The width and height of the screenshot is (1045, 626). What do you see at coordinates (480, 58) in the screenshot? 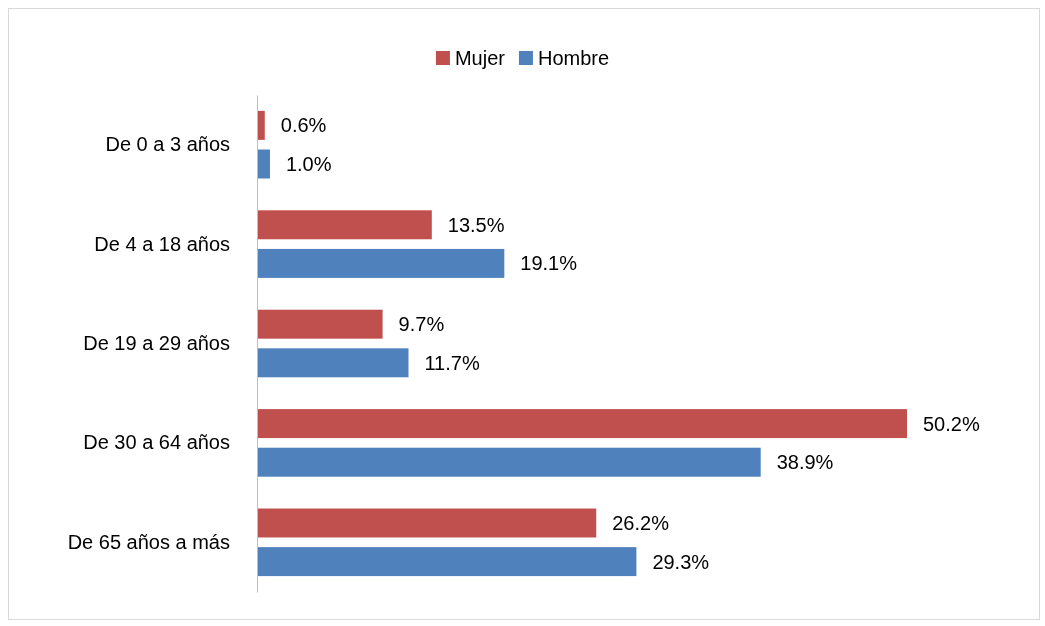
I see `legend-label: Mujer` at bounding box center [480, 58].